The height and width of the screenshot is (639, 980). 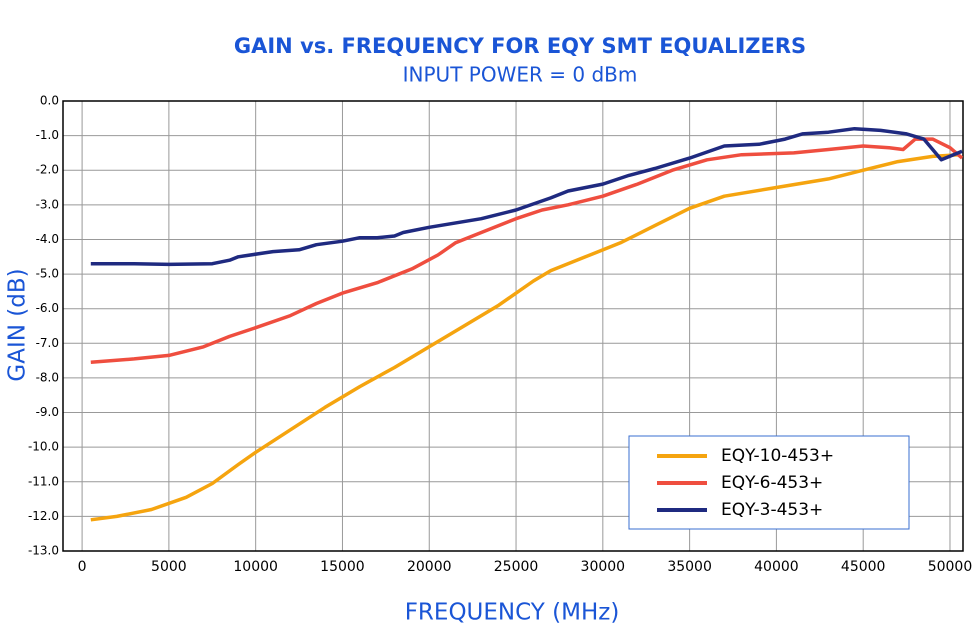 I want to click on x-tick-label: 20000, so click(x=429, y=567).